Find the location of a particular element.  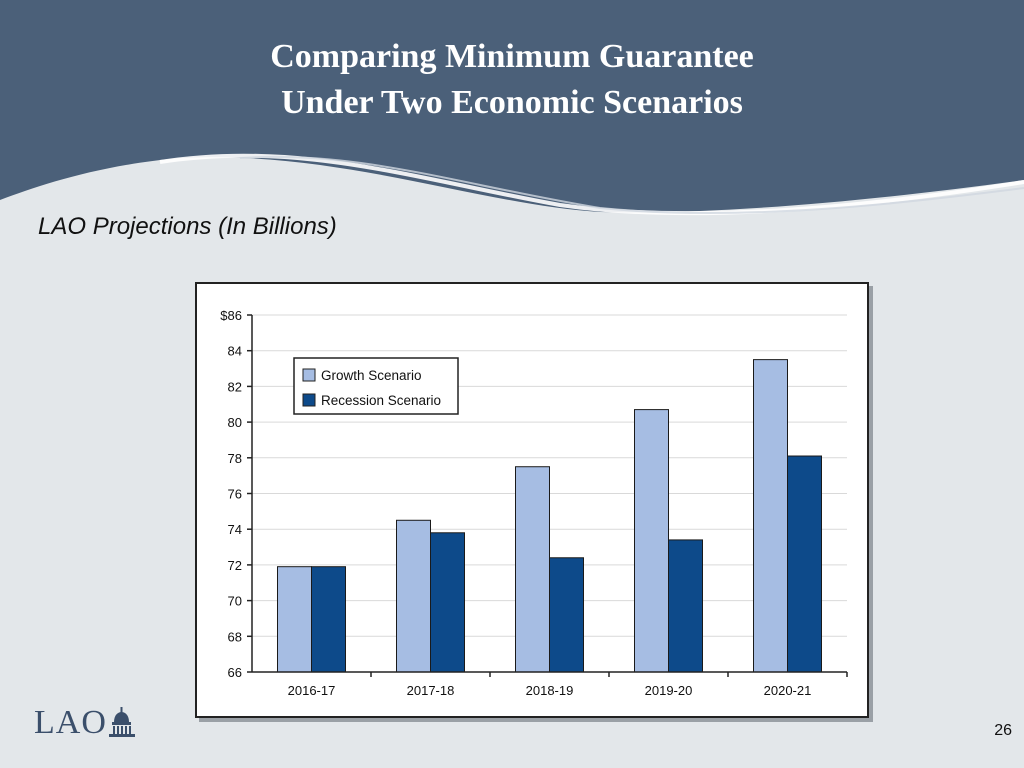

slide-title-line1: Comparing Minimum Guarantee is located at coordinates (512, 56).